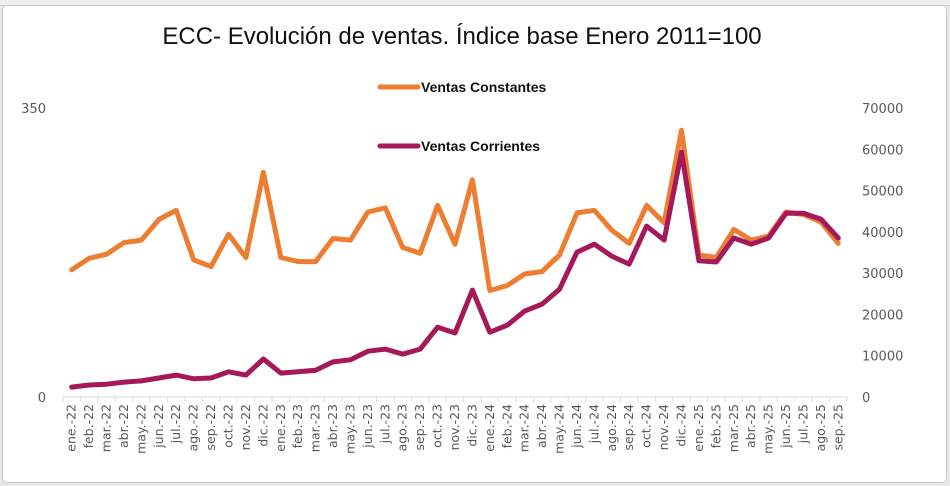 The width and height of the screenshot is (950, 486). Describe the element at coordinates (297, 426) in the screenshot. I see `x-axis-tick-label: feb.-23` at that location.